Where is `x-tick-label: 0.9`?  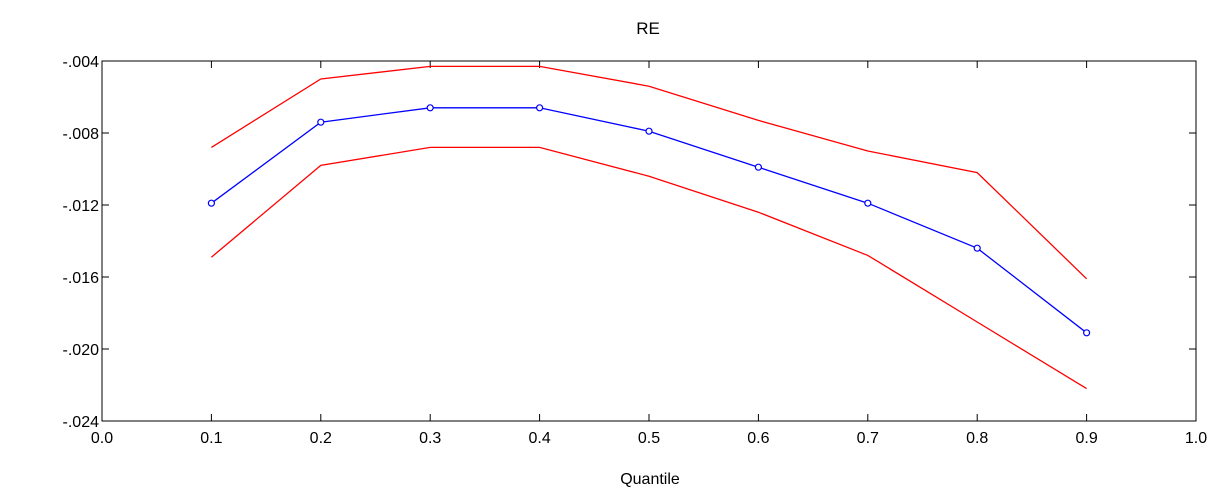
x-tick-label: 0.9 is located at coordinates (1086, 438).